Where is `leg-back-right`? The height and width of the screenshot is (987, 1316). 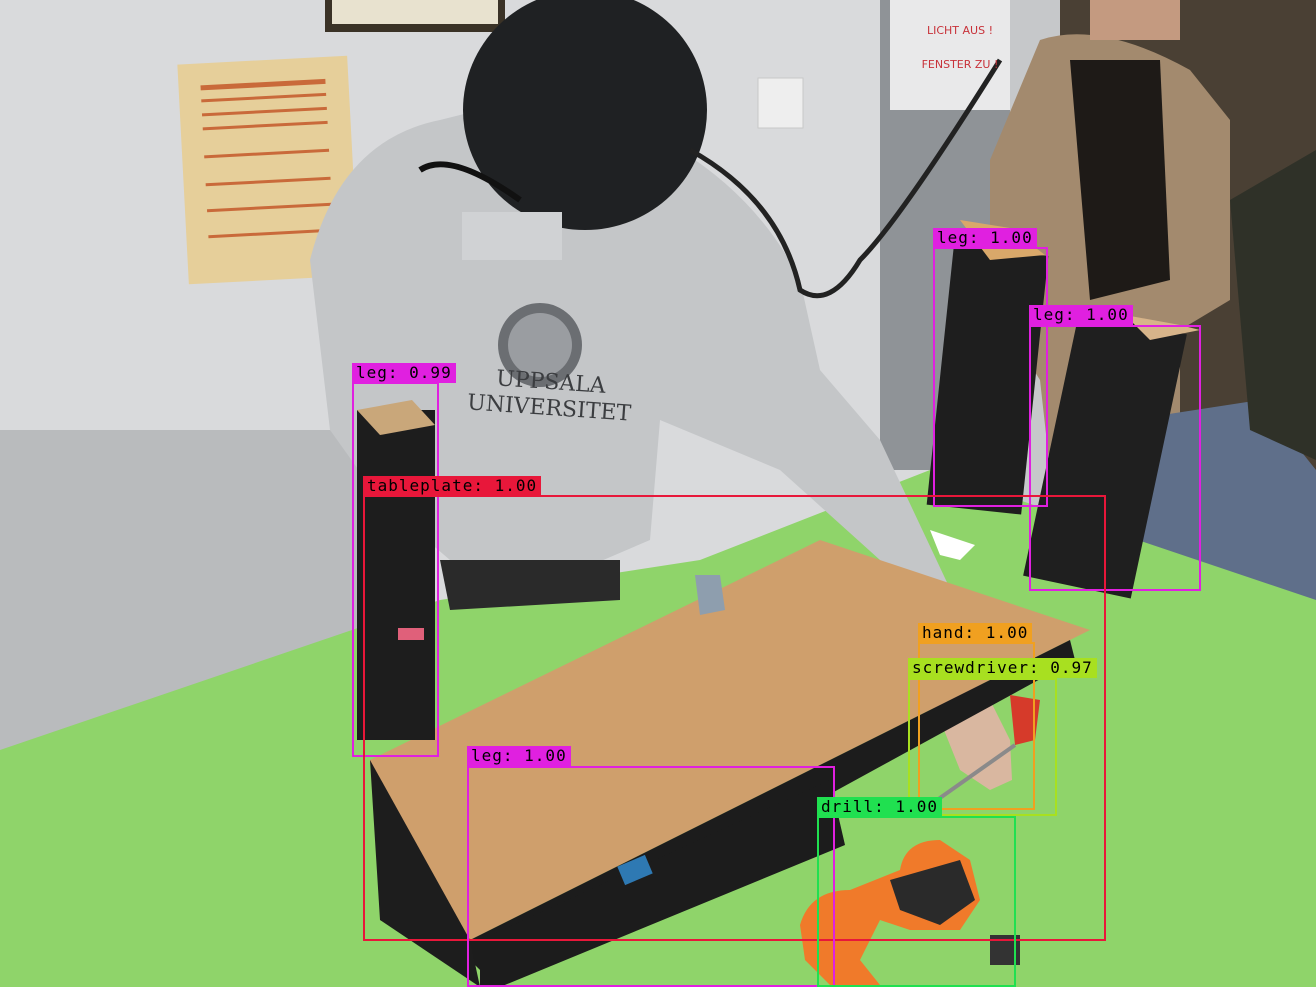
leg-back-right is located at coordinates (1105, 455).